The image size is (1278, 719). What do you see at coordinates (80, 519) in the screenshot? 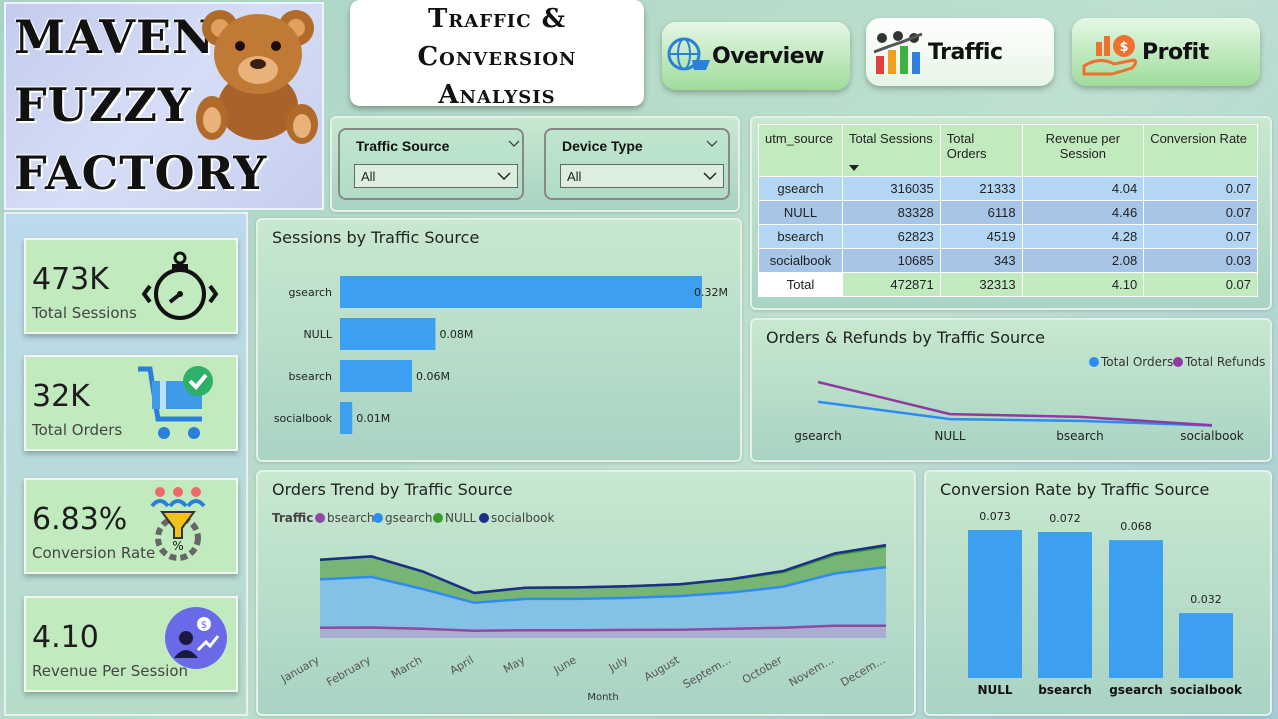
I see `kpi-value: 6.83%` at bounding box center [80, 519].